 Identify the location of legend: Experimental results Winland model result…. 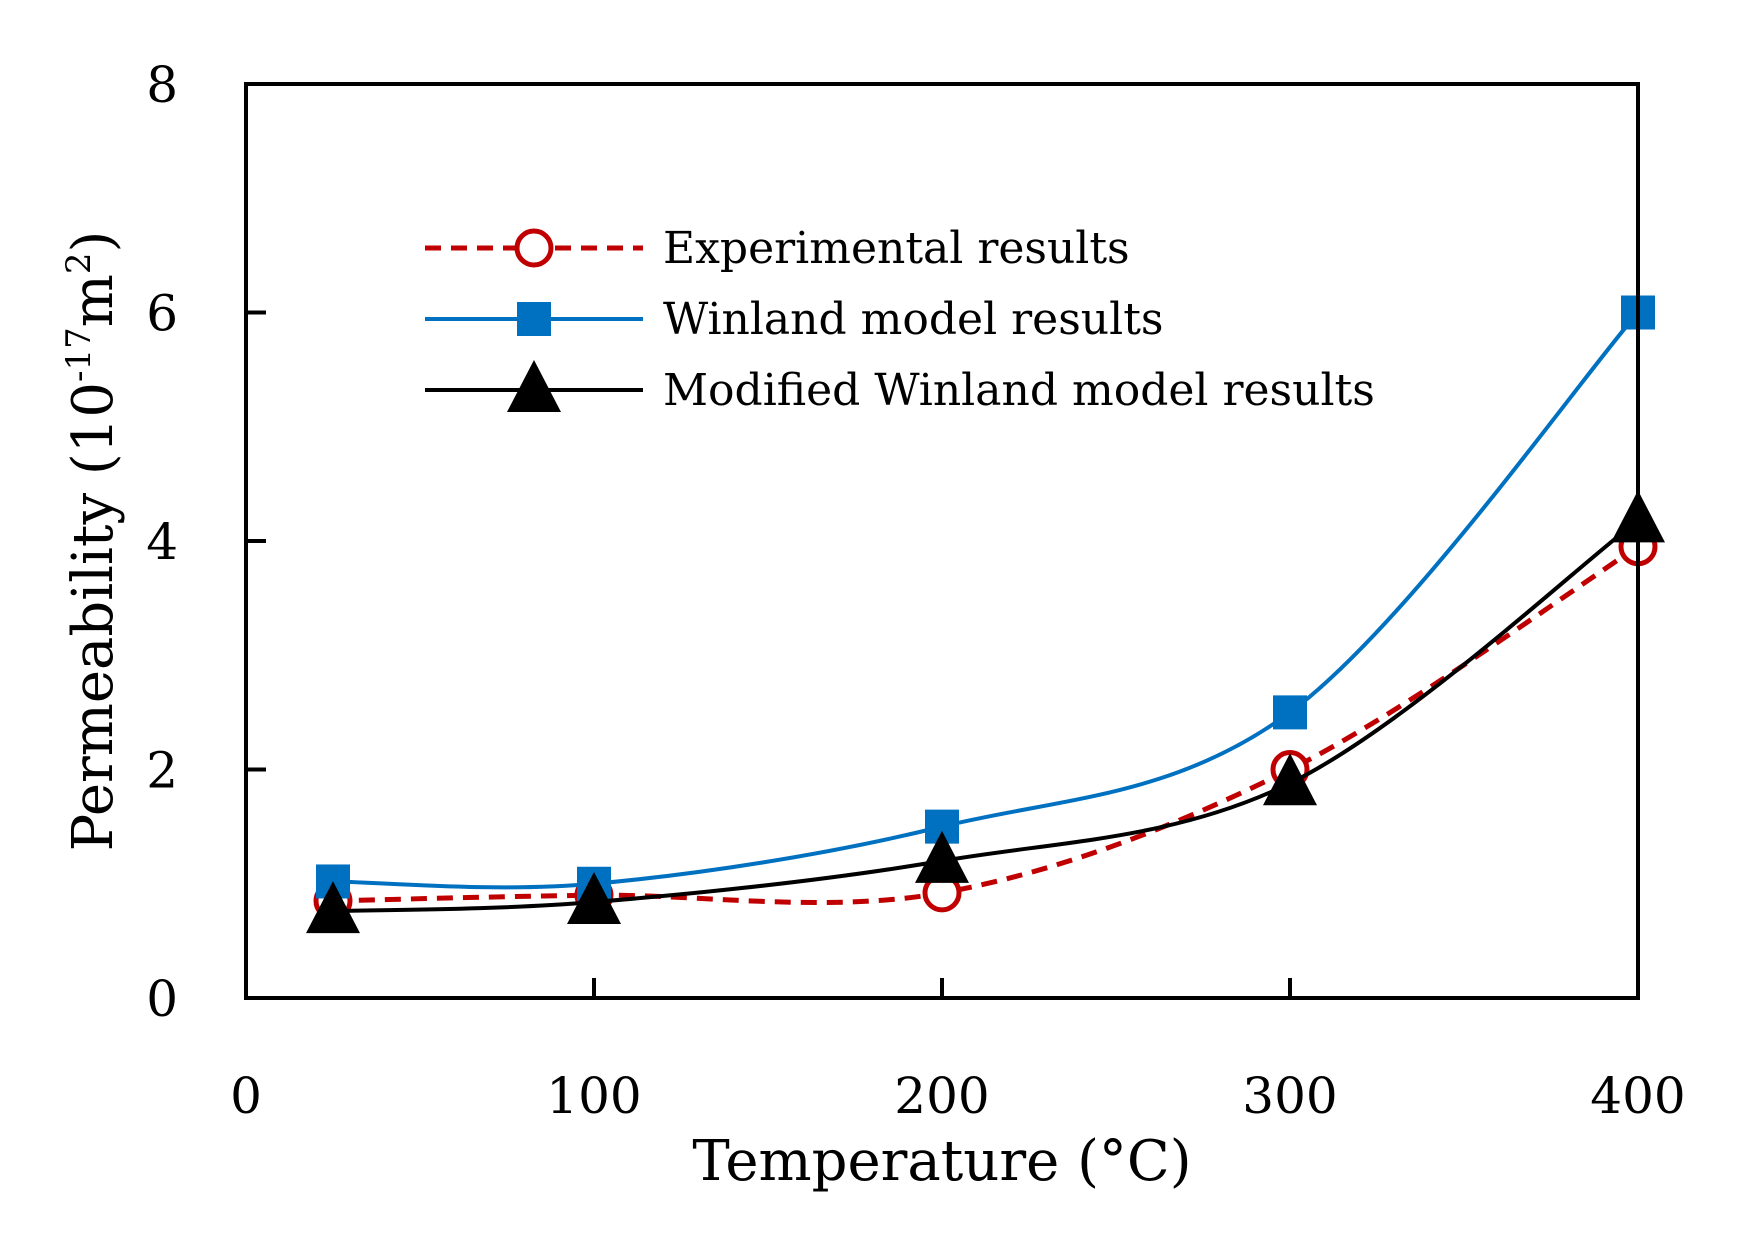
(900, 319).